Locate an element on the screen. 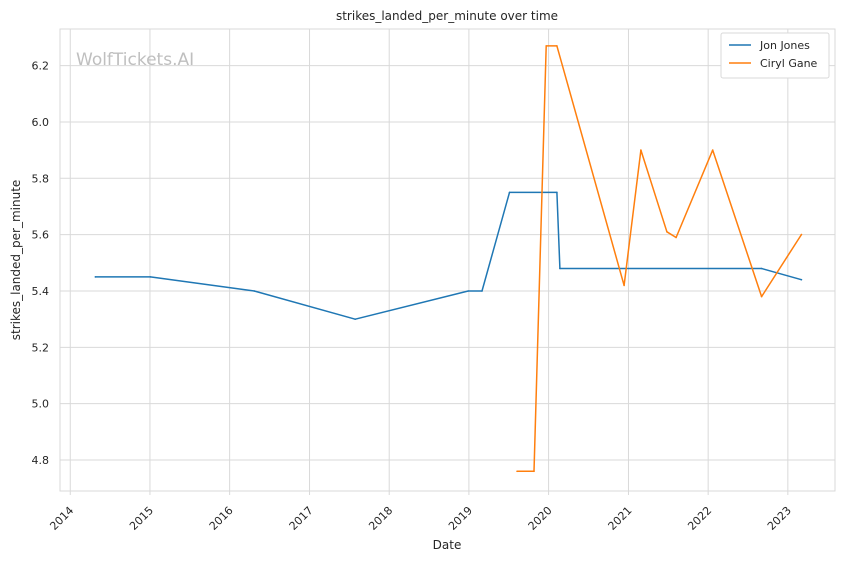 This screenshot has width=844, height=561. y-tick-label-5-6: 5.6 is located at coordinates (41, 235).